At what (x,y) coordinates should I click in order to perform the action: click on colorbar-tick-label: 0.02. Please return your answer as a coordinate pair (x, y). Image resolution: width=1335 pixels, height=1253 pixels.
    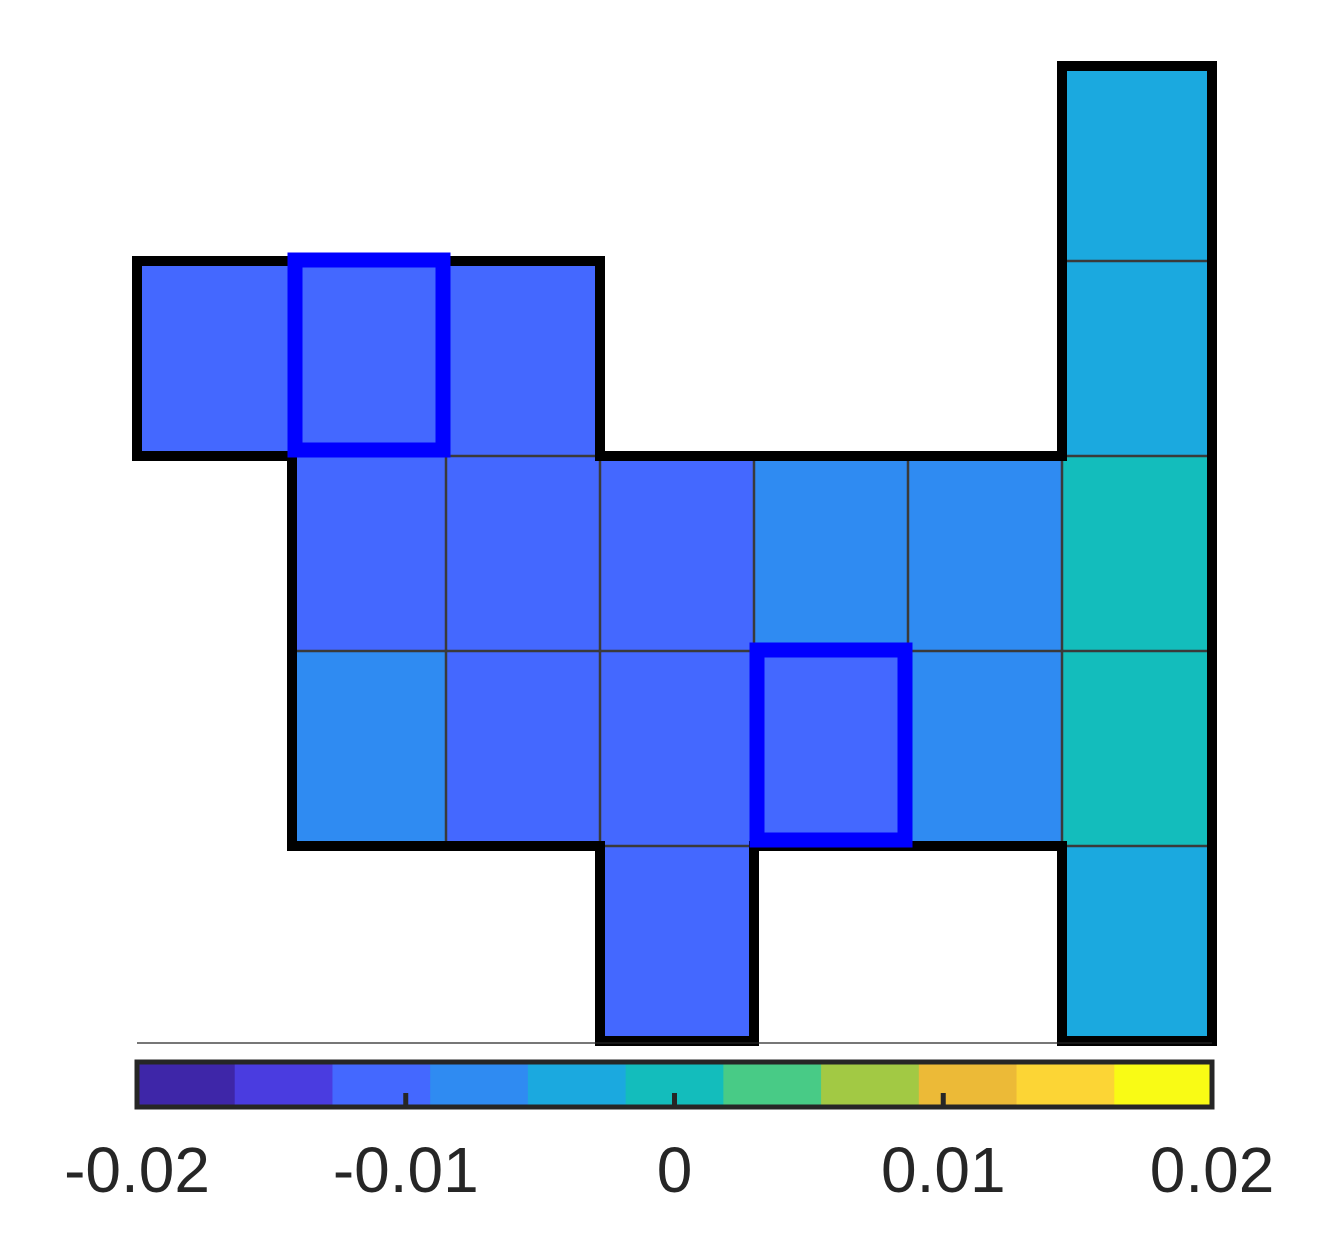
    Looking at the image, I should click on (1212, 1170).